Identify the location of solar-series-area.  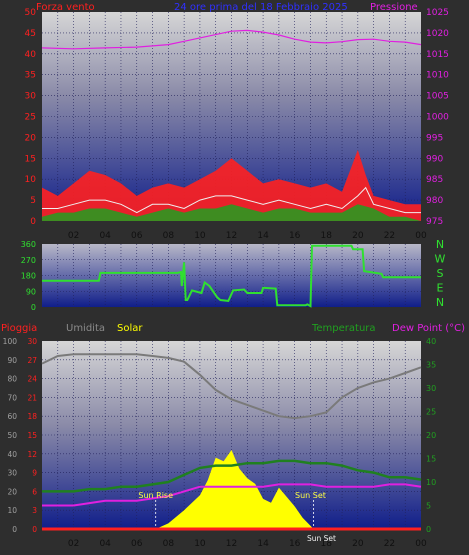
(234, 489).